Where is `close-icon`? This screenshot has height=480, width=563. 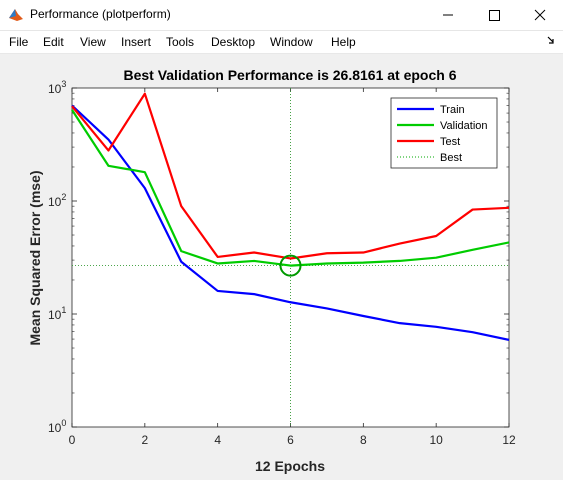
close-icon is located at coordinates (540, 15).